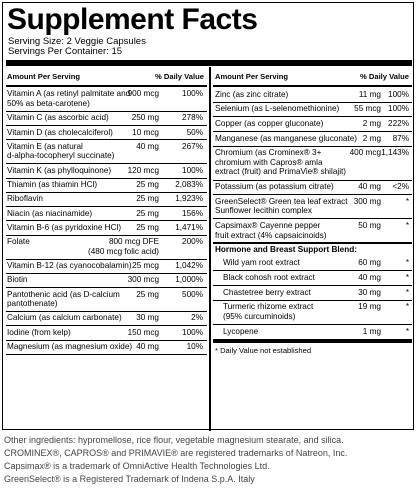  I want to click on top-thick-rule, so click(209, 63).